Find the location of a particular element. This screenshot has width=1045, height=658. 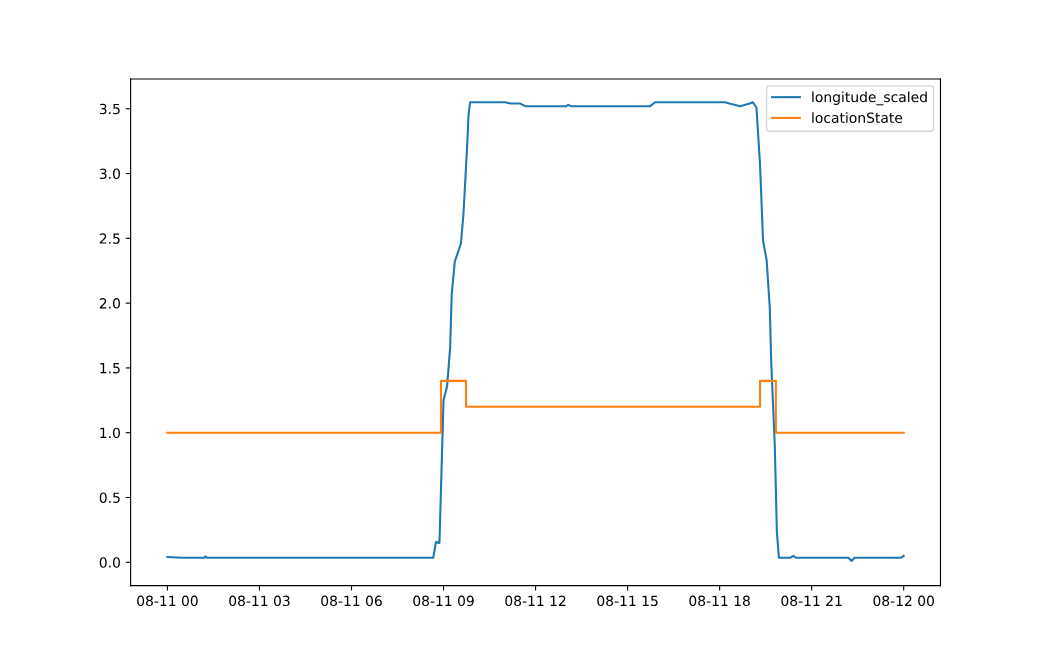

x-tick-label: 08-11 03 is located at coordinates (259, 601).